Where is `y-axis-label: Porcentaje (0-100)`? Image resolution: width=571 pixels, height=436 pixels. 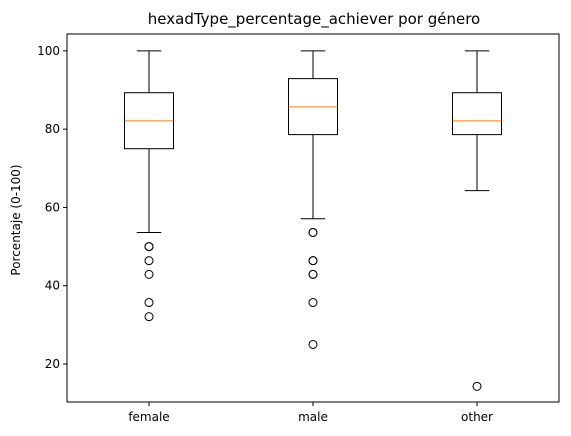 y-axis-label: Porcentaje (0-100) is located at coordinates (16, 219).